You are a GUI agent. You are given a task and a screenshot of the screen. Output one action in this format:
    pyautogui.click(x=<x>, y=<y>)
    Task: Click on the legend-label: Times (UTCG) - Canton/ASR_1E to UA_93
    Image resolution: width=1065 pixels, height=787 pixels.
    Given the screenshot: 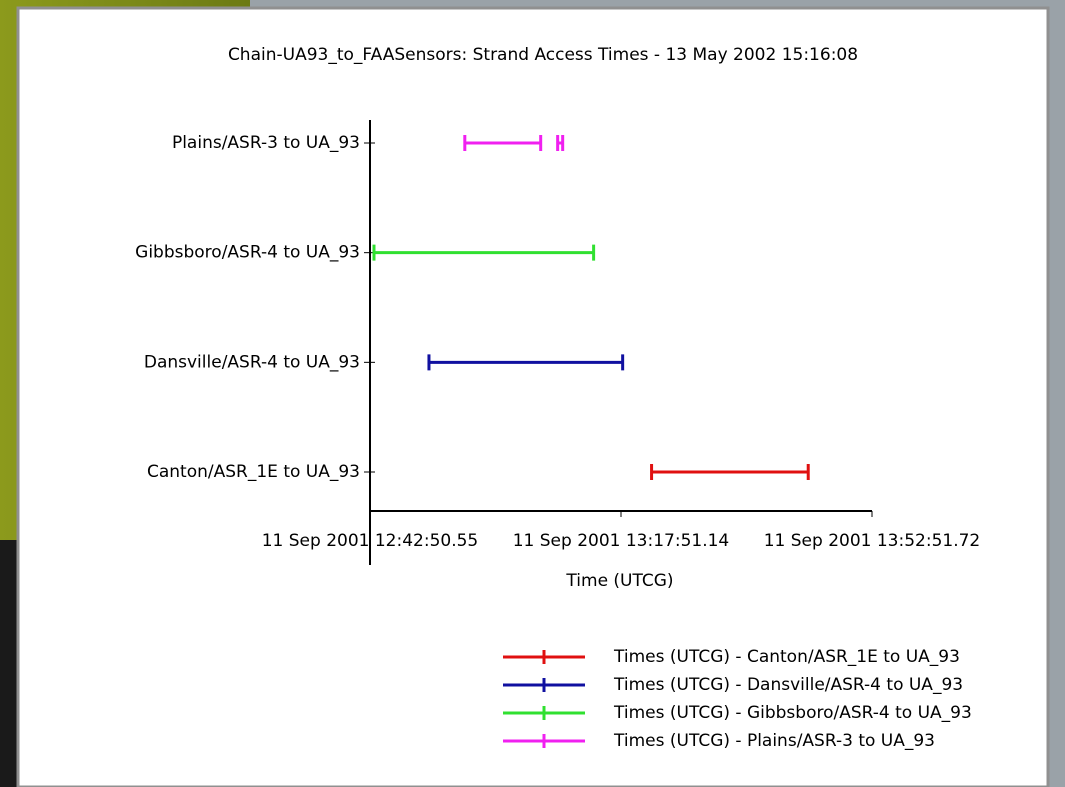 What is the action you would take?
    pyautogui.click(x=786, y=657)
    